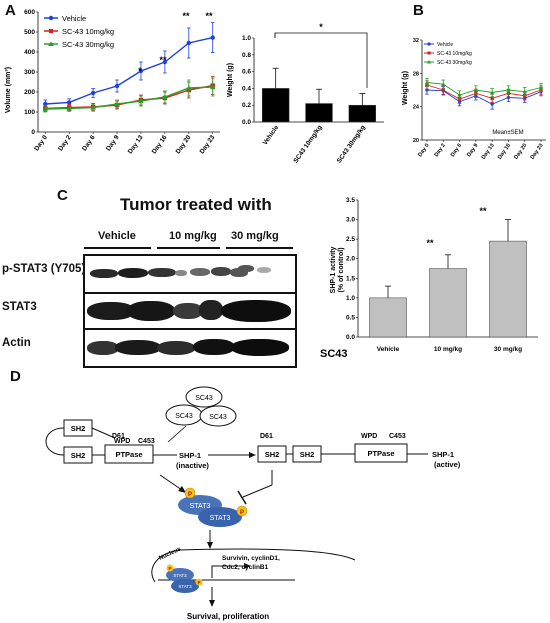 The image size is (550, 623). What do you see at coordinates (246, 105) in the screenshot?
I see `y-tick-label: 0.2` at bounding box center [246, 105].